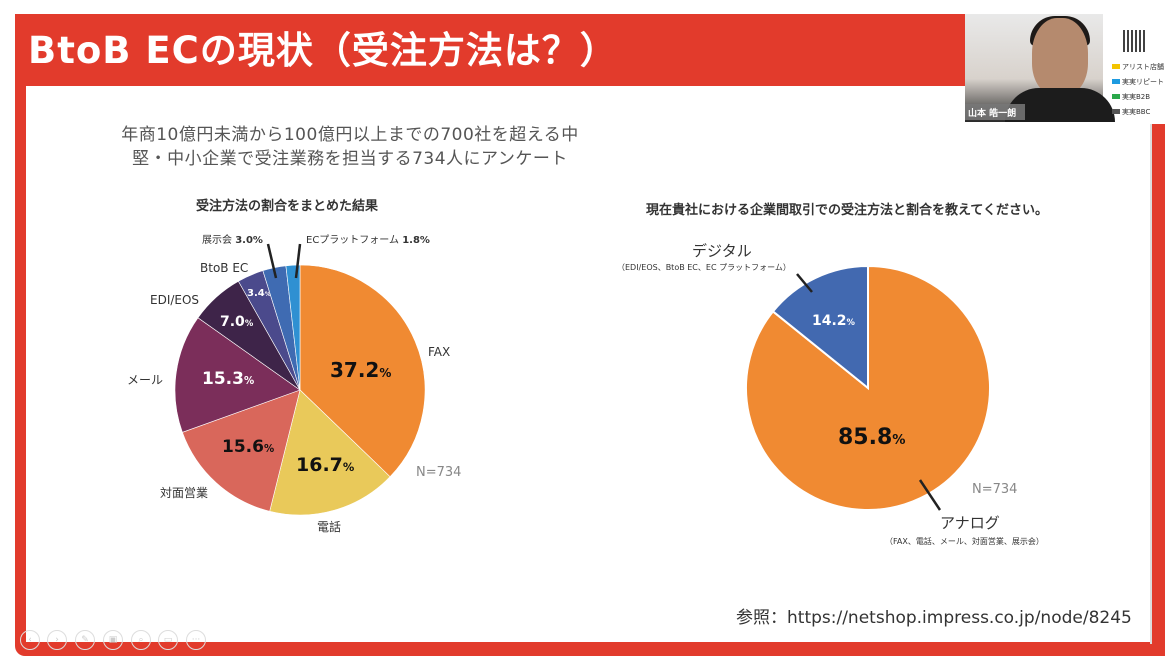 This screenshot has width=1171, height=670. Describe the element at coordinates (329, 527) in the screenshot. I see `label-phone: 電話` at that location.